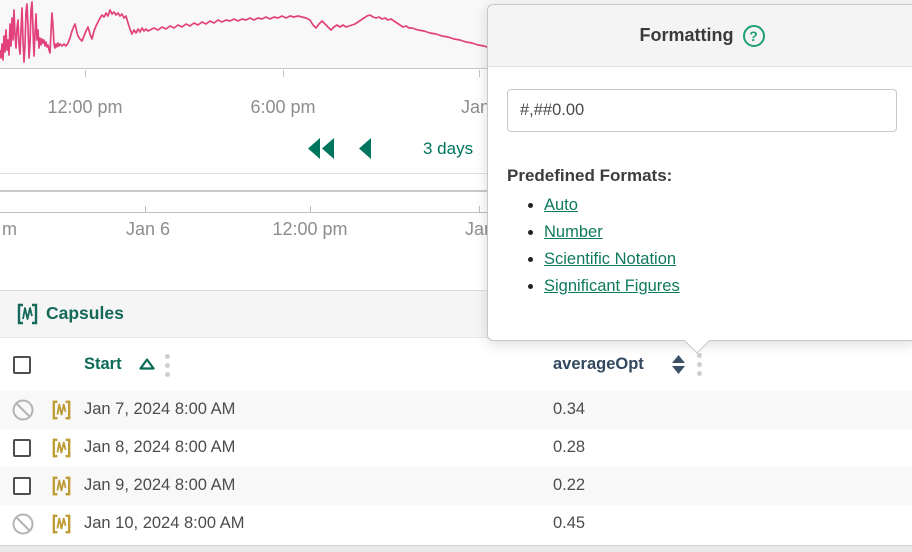 The width and height of the screenshot is (912, 552). I want to click on scrub-axis-label: Jan, so click(480, 229).